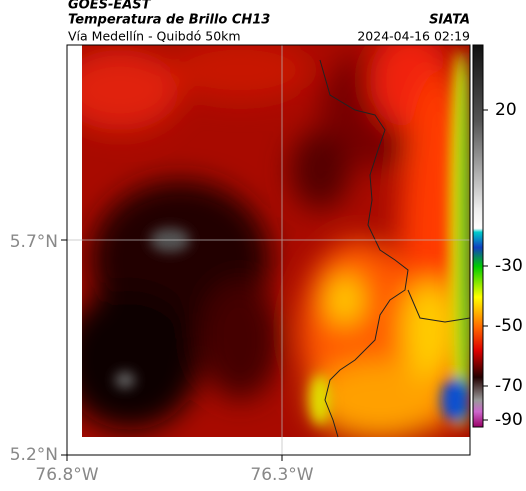  What do you see at coordinates (34, 242) in the screenshot?
I see `lat-label: 5.7°N` at bounding box center [34, 242].